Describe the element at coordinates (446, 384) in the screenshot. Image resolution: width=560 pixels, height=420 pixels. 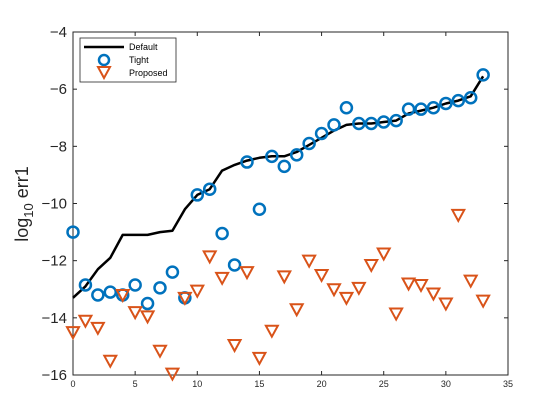
I see `x-tick-label: 30` at that location.